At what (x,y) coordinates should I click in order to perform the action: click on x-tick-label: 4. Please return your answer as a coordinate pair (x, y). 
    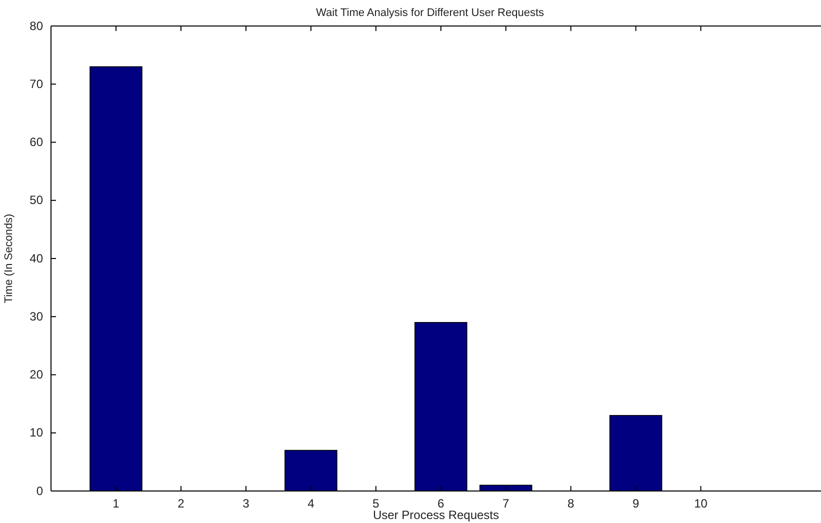
    Looking at the image, I should click on (311, 503).